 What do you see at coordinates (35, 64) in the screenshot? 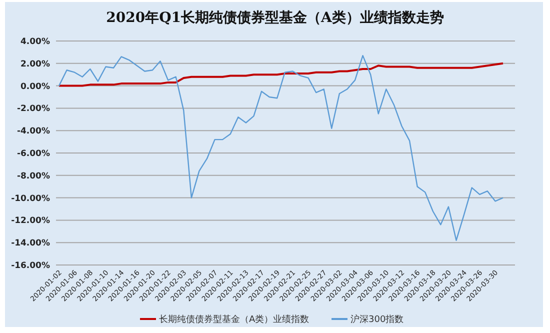
I see `y-tick-label: 2.00%` at bounding box center [35, 64].